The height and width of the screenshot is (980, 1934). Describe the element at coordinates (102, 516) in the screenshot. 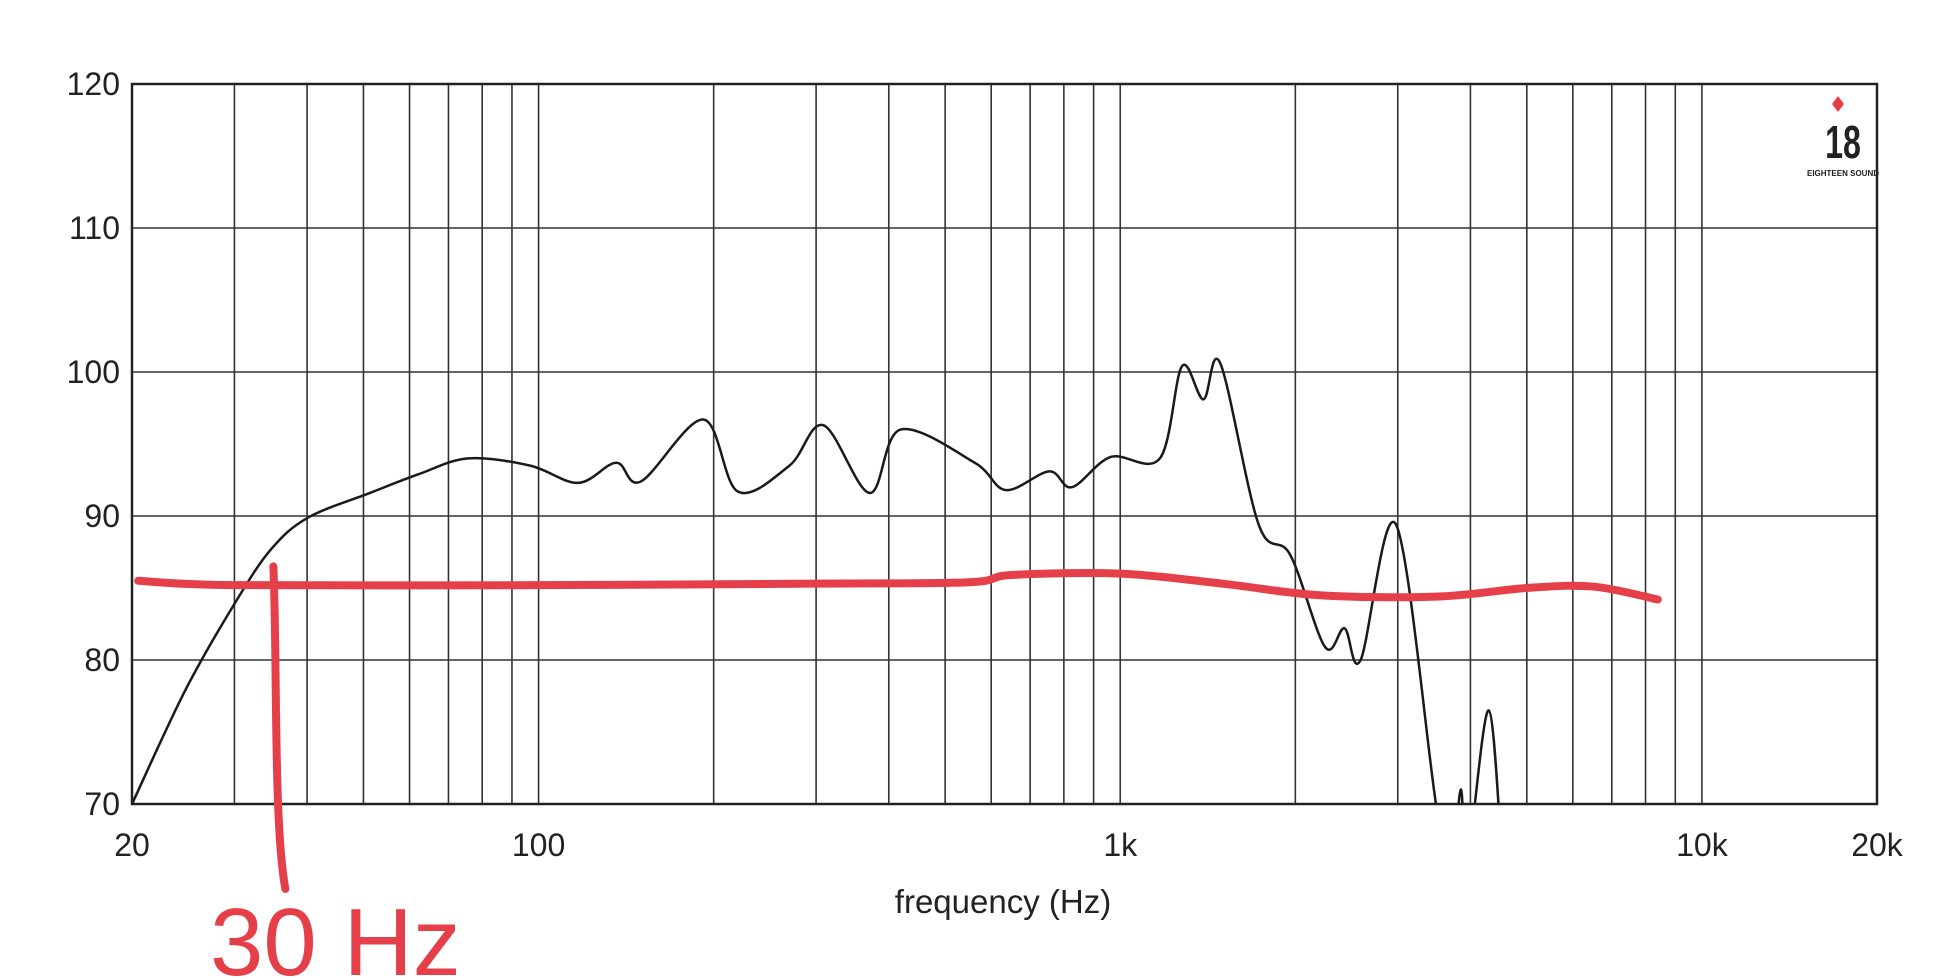

I see `y-tick-label: 90` at that location.